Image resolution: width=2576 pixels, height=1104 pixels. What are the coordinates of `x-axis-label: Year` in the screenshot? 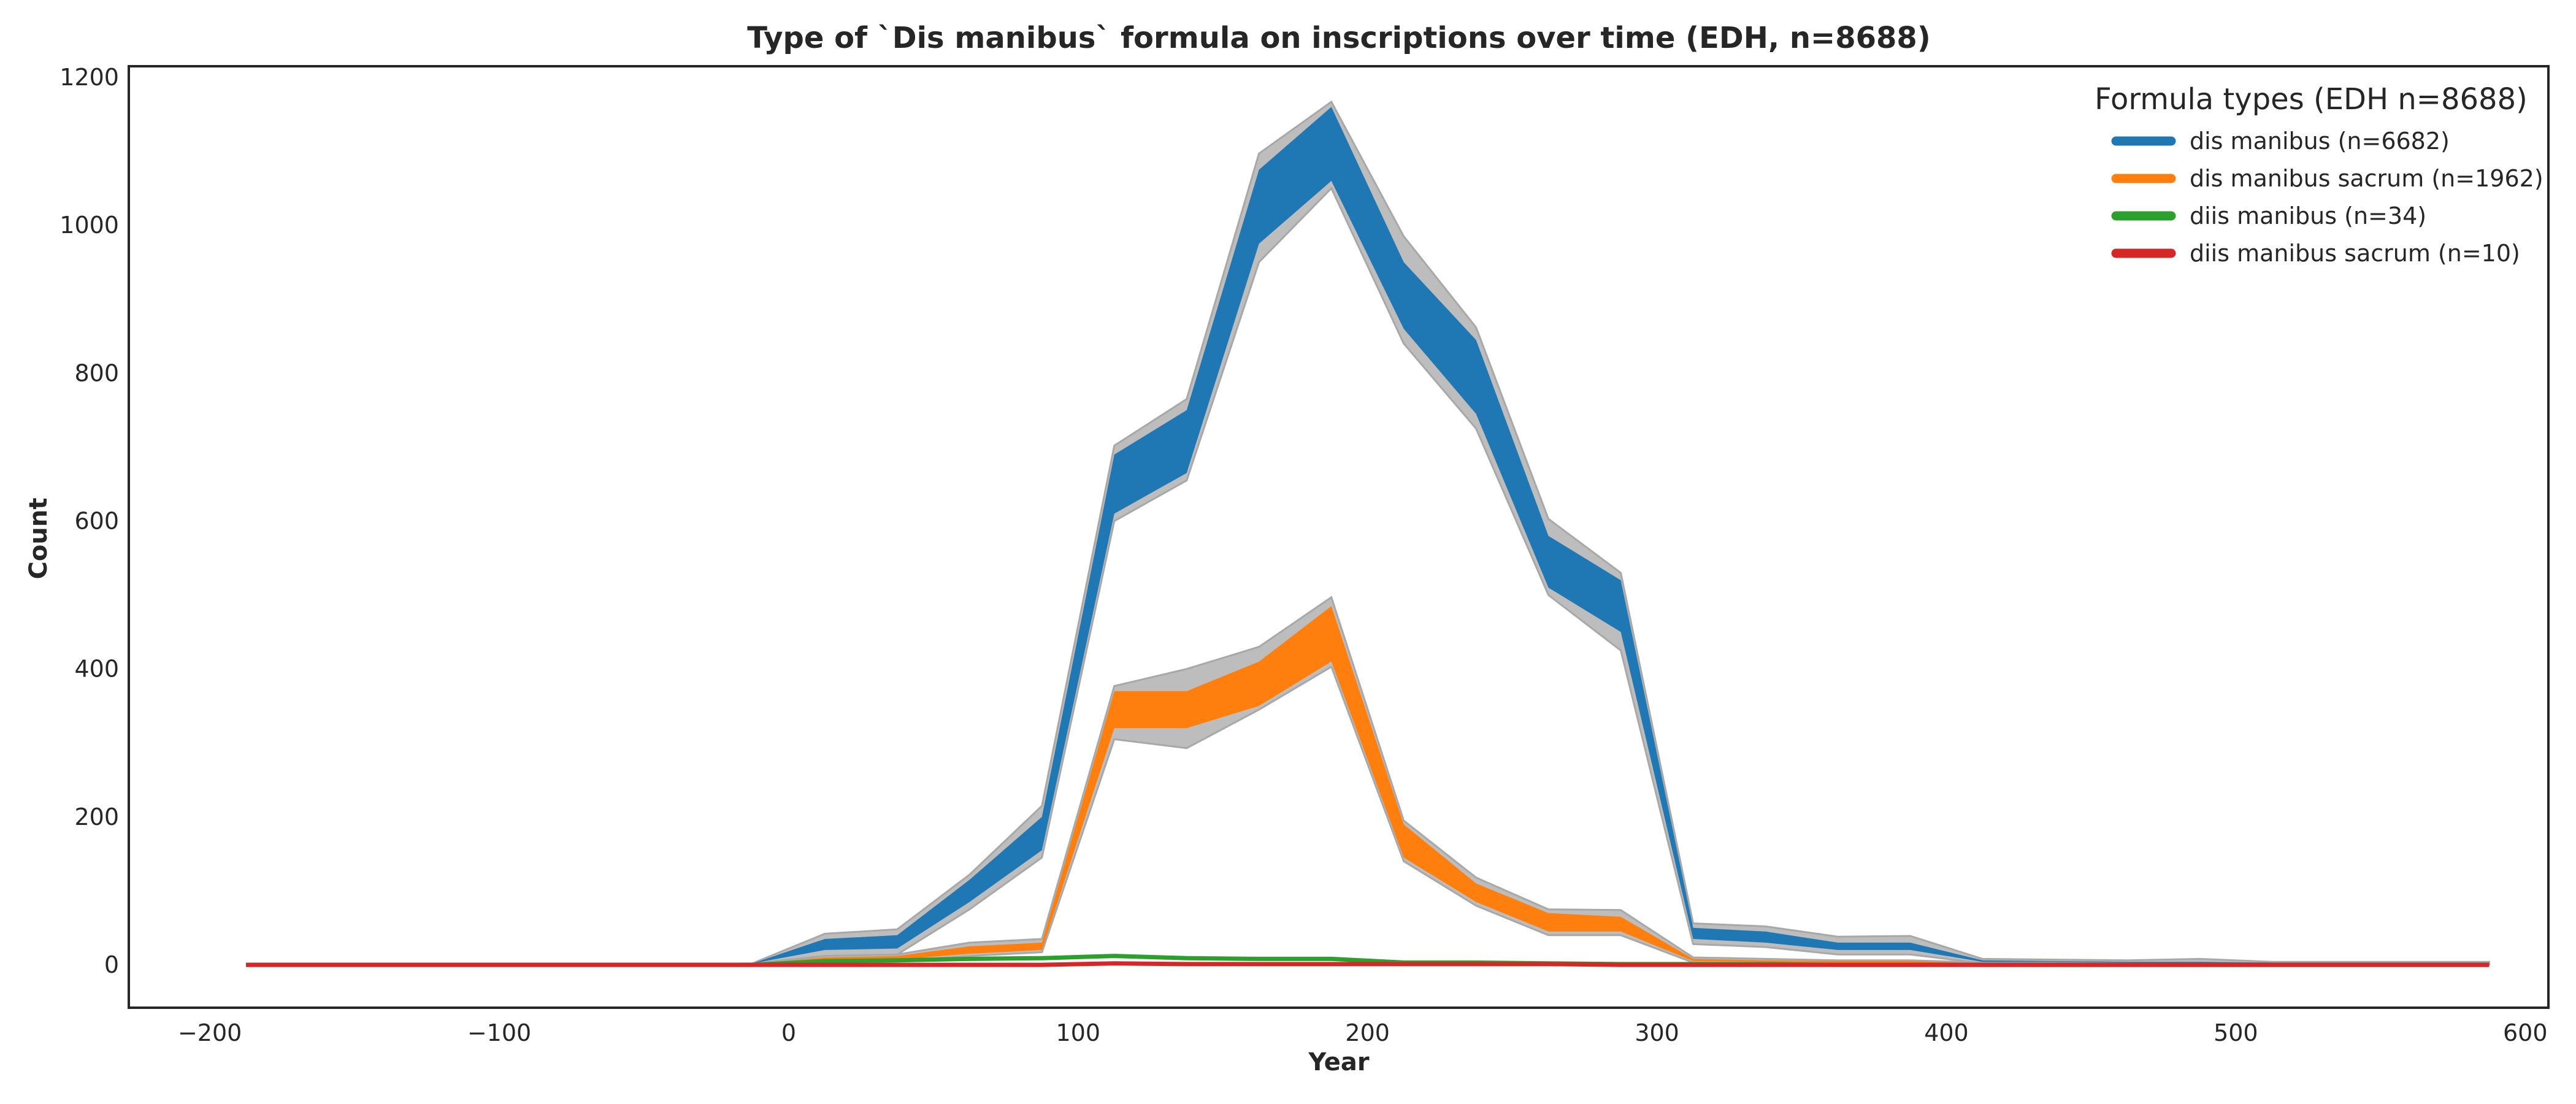 It's located at (1338, 1062).